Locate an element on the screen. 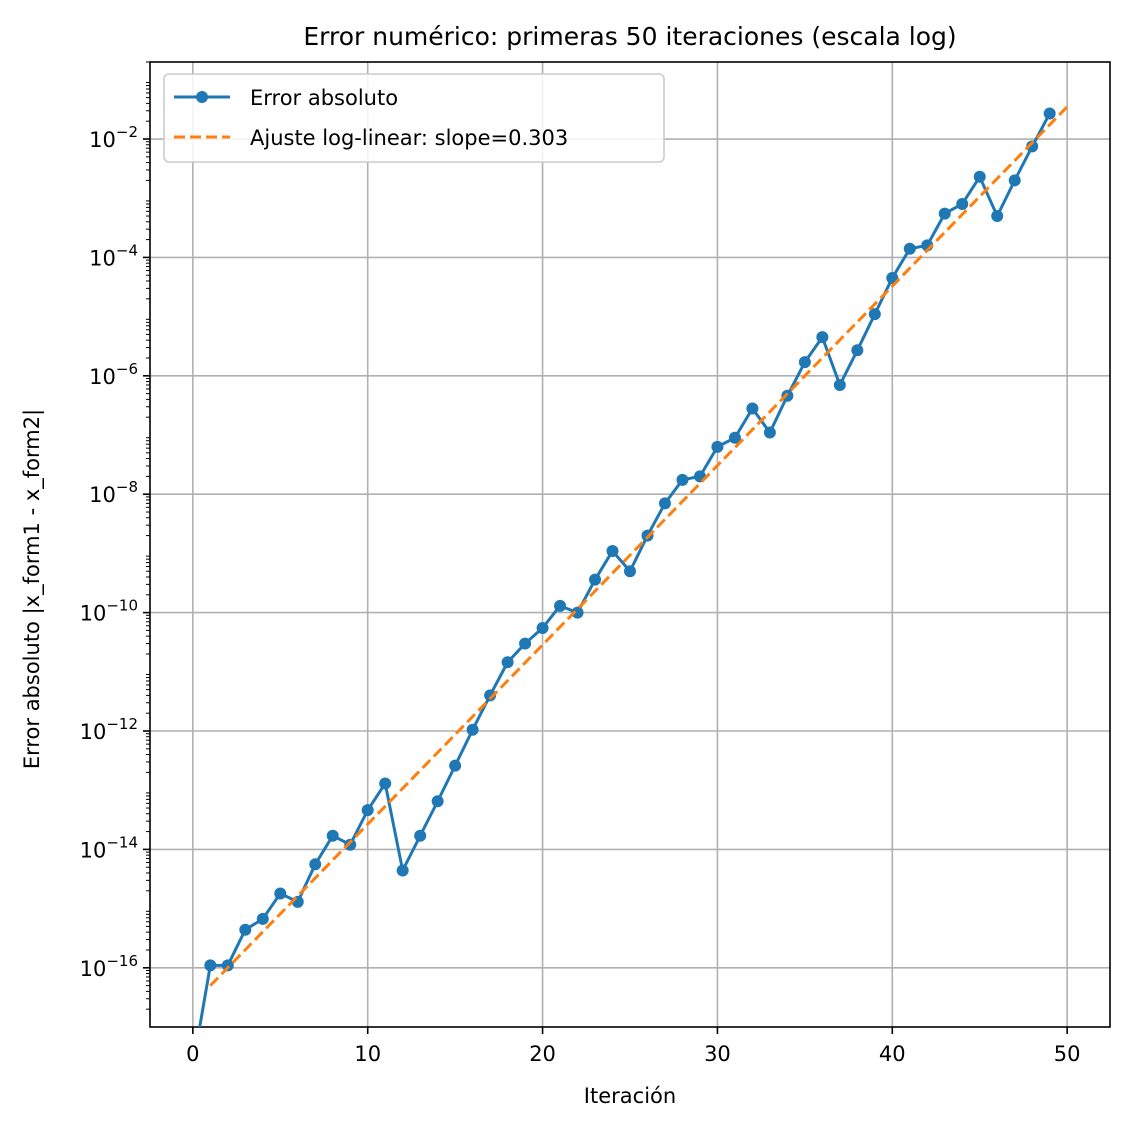  y-tick-label: 10⁻⁸ is located at coordinates (113, 492).